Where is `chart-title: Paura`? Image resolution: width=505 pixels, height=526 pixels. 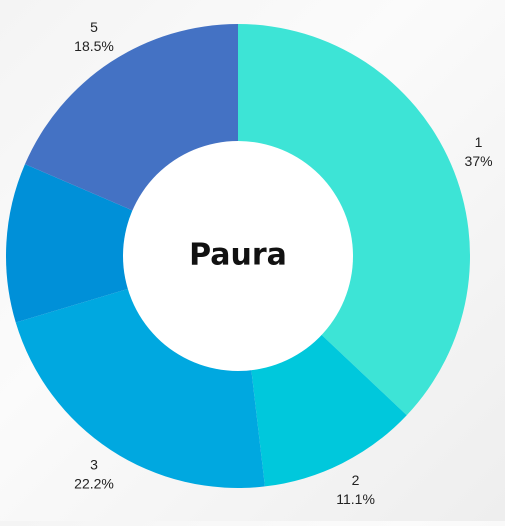
chart-title: Paura is located at coordinates (238, 255).